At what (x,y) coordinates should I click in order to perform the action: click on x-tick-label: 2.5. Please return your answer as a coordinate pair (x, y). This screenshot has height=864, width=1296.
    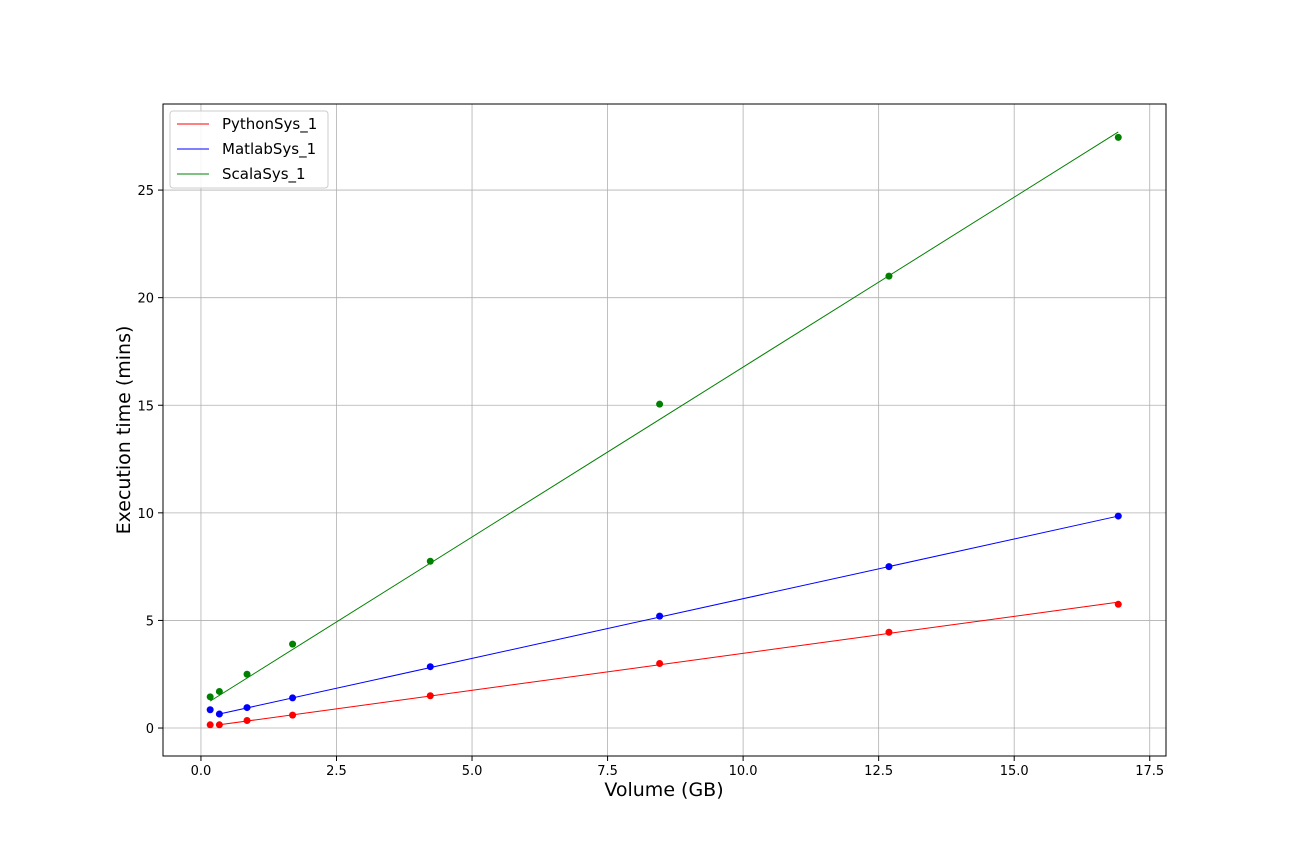
    Looking at the image, I should click on (336, 771).